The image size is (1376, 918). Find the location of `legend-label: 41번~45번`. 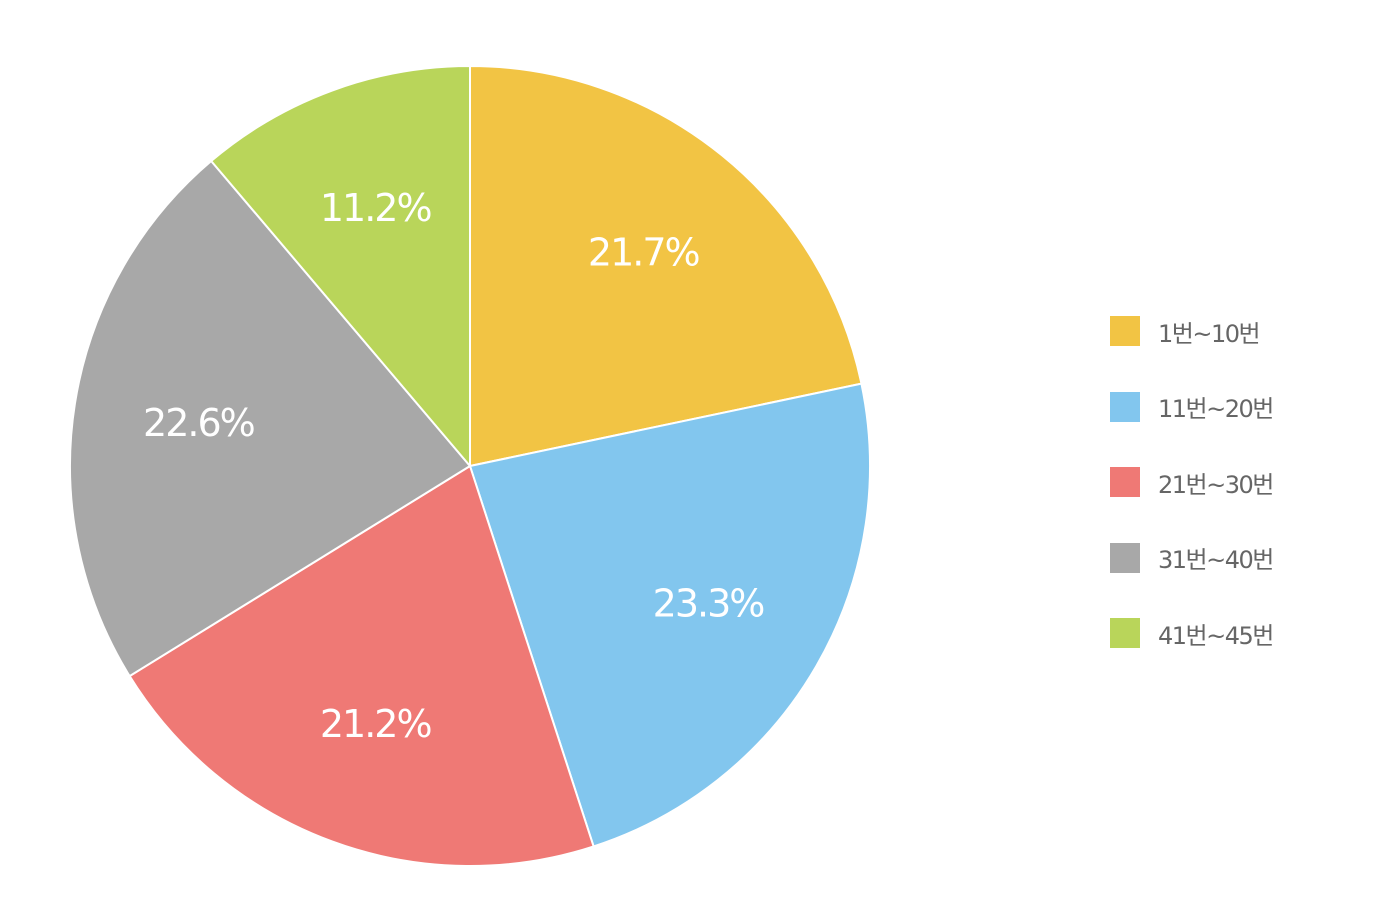

legend-label: 41번~45번 is located at coordinates (1216, 635).